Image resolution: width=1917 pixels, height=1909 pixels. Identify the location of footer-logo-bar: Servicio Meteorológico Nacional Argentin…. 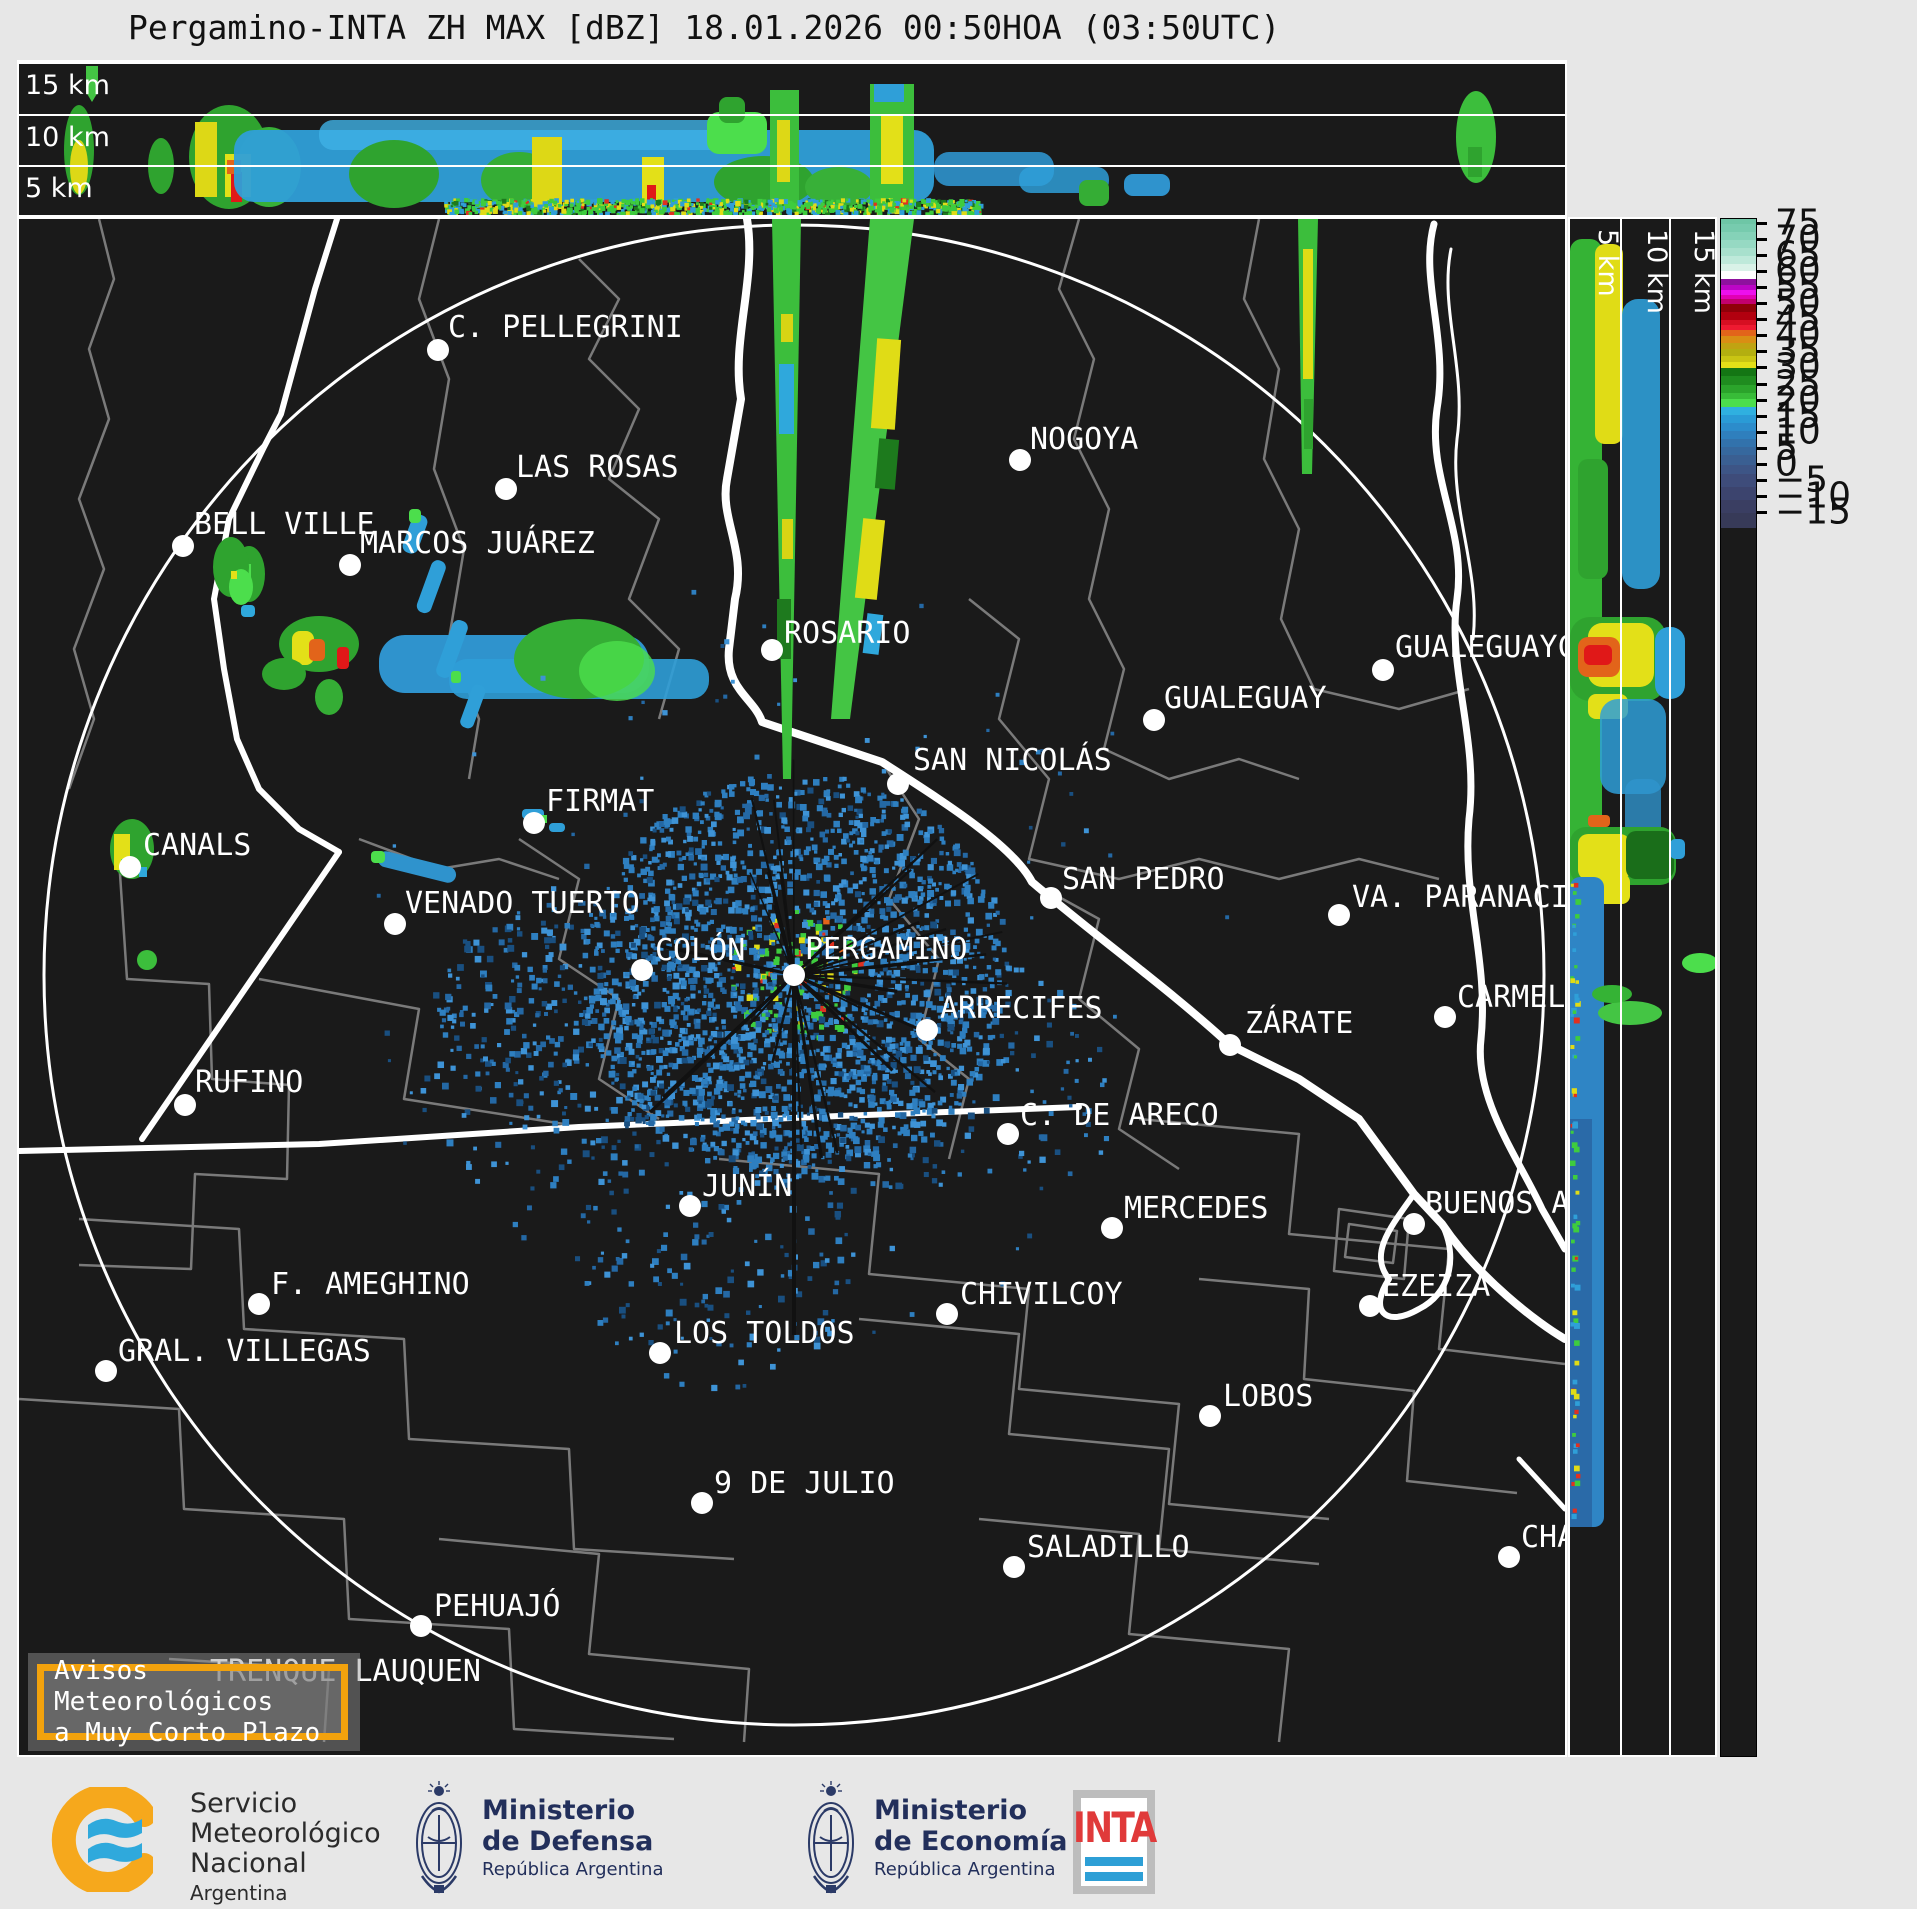
(958, 1833).